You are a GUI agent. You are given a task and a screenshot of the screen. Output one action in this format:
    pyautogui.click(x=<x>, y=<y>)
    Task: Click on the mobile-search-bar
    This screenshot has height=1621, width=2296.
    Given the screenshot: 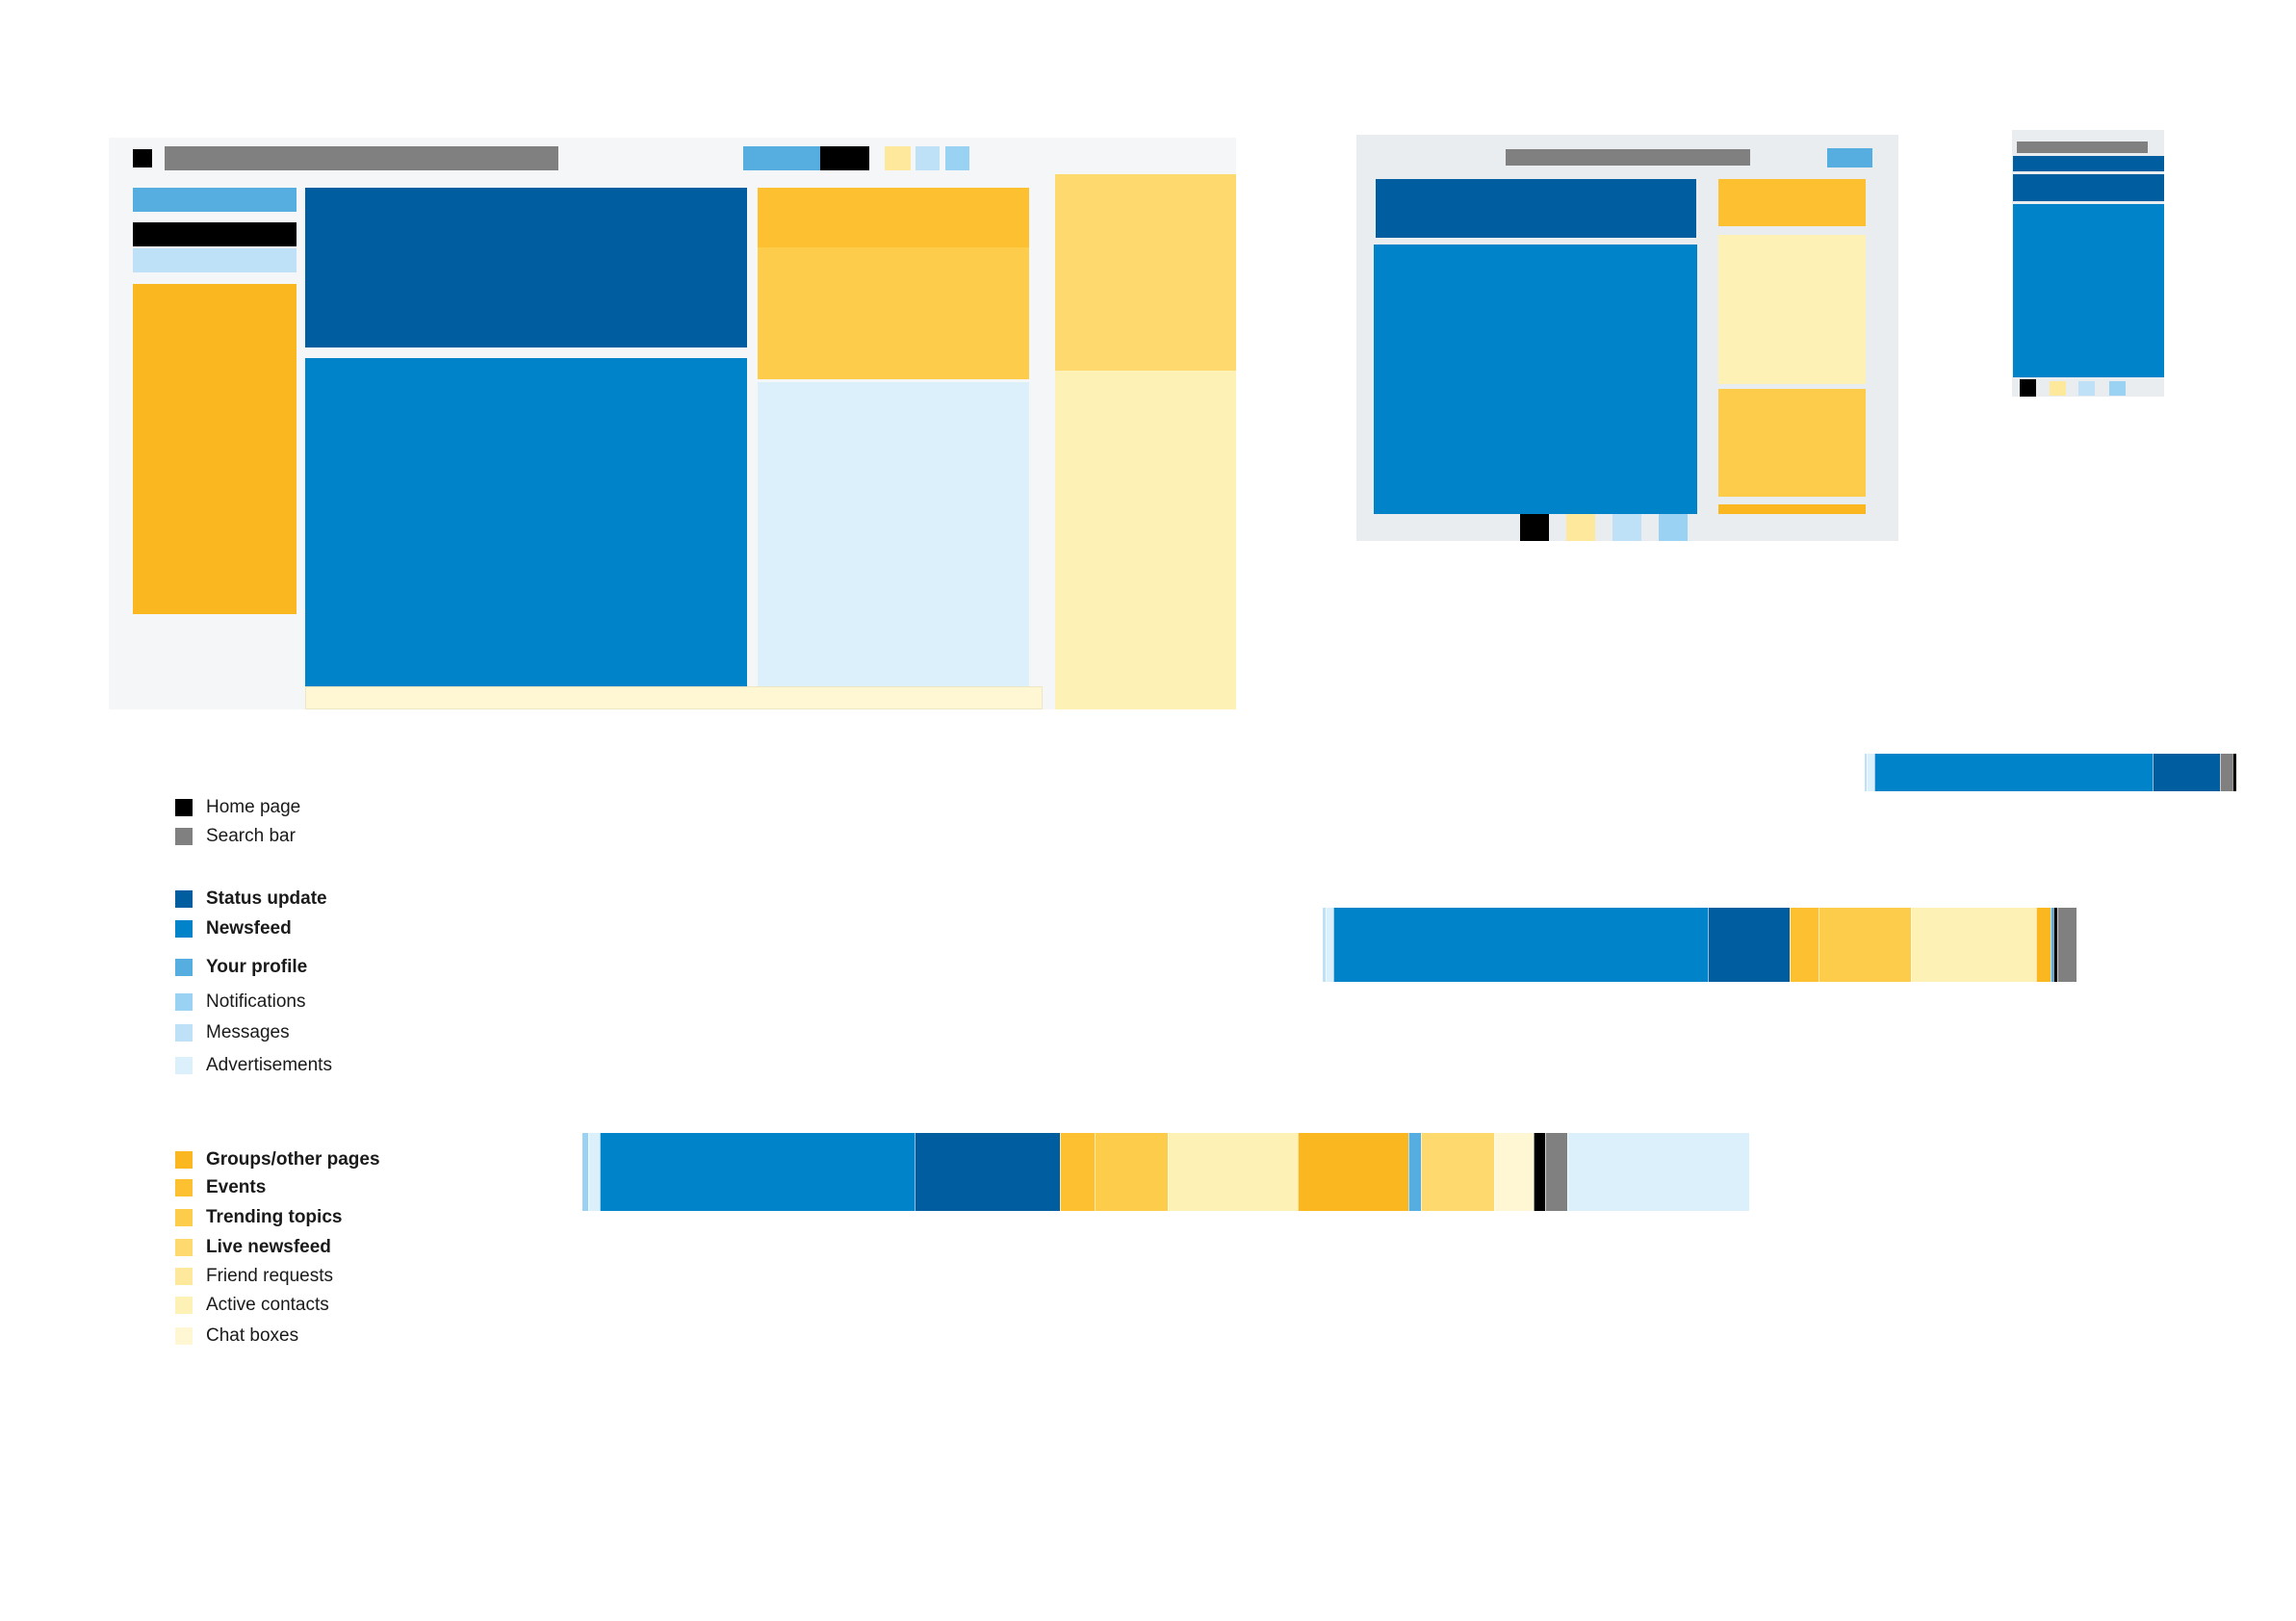 What is the action you would take?
    pyautogui.click(x=2082, y=148)
    